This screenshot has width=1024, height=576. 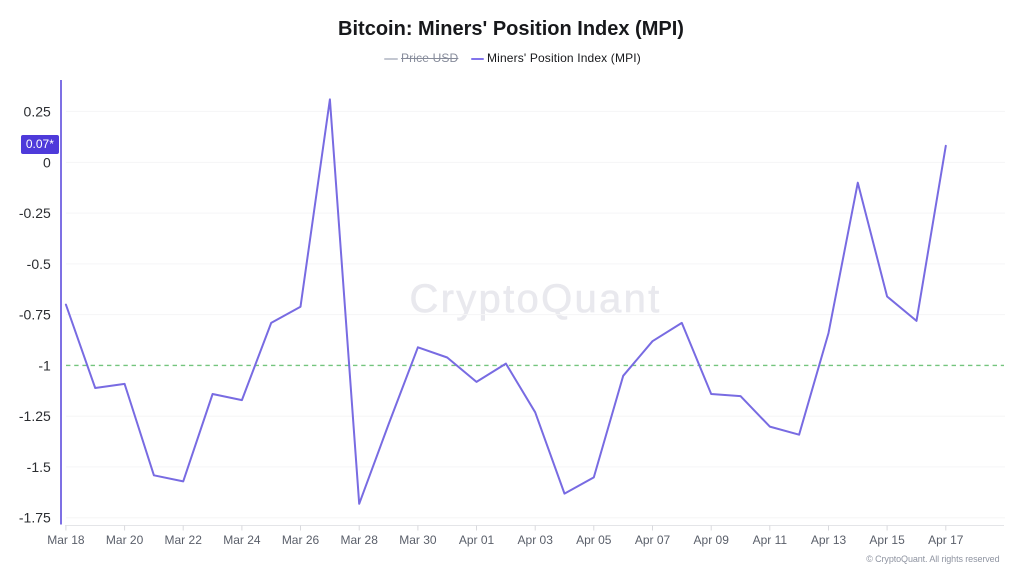 I want to click on svg-text: -0.25, so click(x=35, y=213).